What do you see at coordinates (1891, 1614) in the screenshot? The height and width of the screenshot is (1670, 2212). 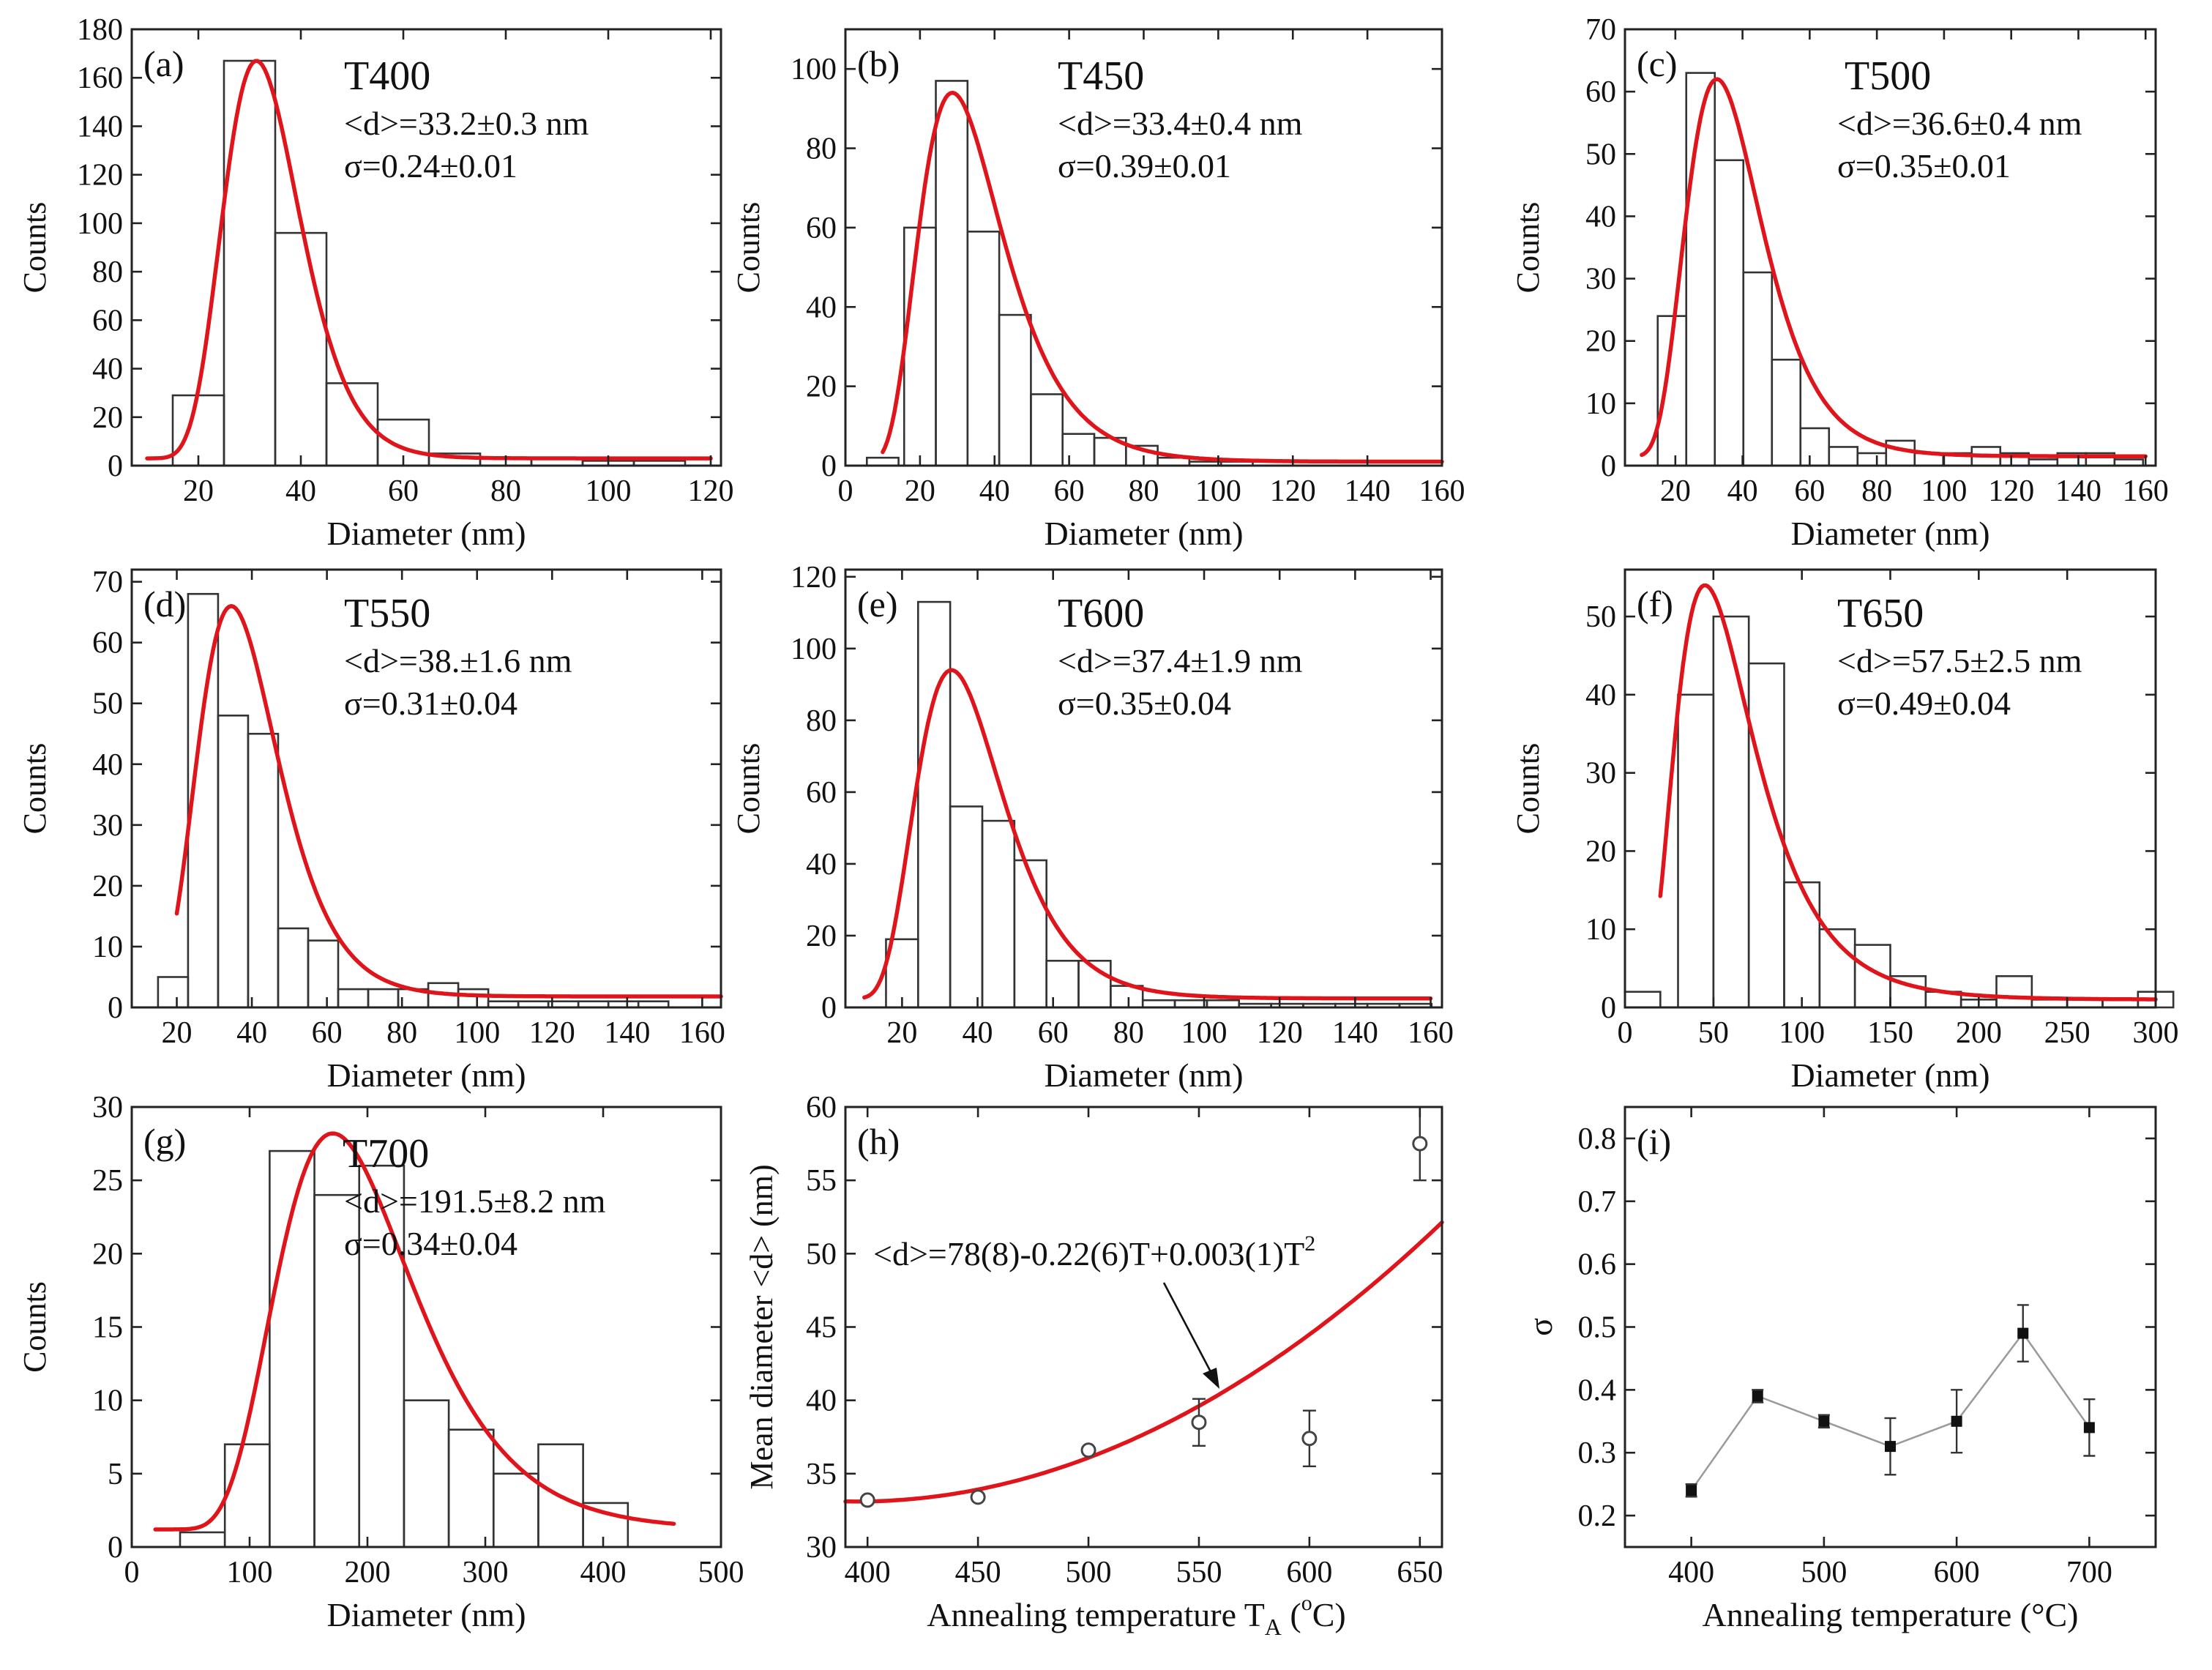 I see `x-axis-label: Annealing temperature (°C)` at bounding box center [1891, 1614].